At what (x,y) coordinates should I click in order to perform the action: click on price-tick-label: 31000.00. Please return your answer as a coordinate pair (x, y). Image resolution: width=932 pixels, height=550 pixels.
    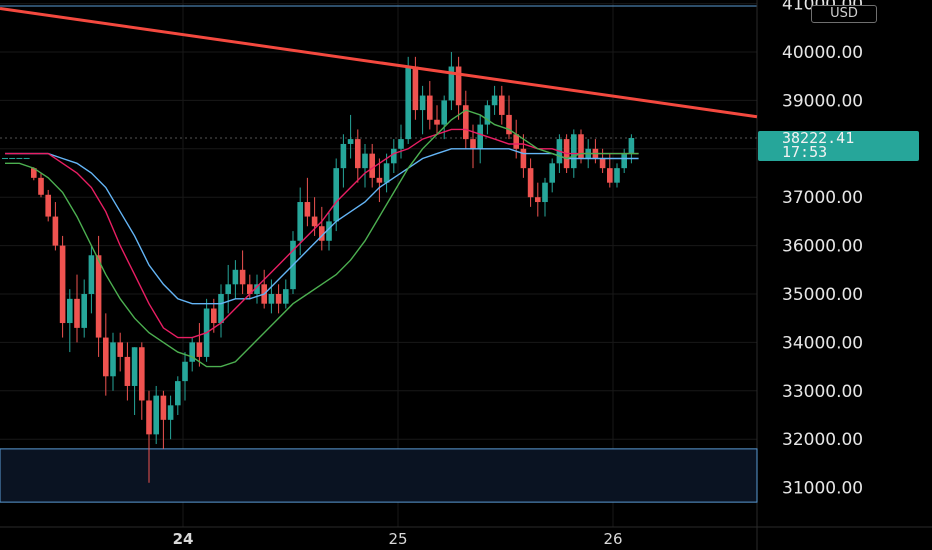
    Looking at the image, I should click on (822, 489).